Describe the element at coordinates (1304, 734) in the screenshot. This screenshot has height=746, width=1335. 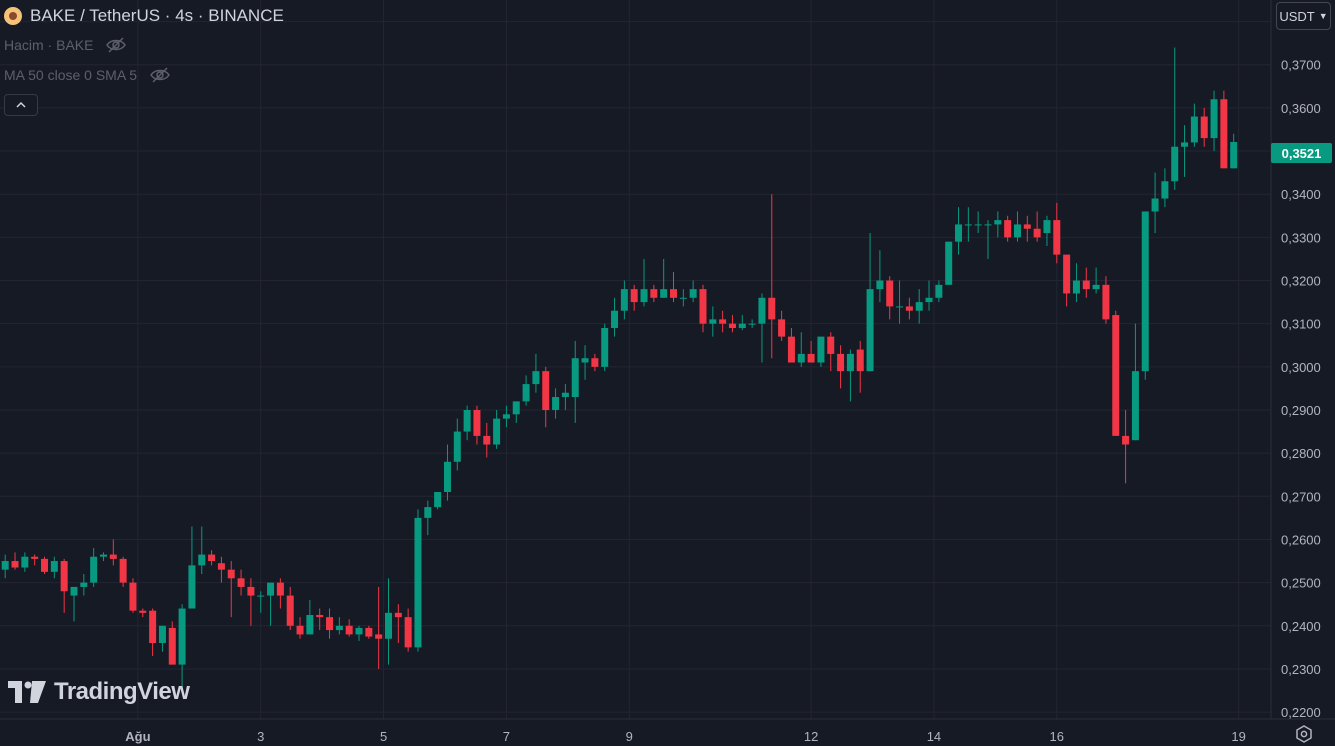
I see `settings-icon` at that location.